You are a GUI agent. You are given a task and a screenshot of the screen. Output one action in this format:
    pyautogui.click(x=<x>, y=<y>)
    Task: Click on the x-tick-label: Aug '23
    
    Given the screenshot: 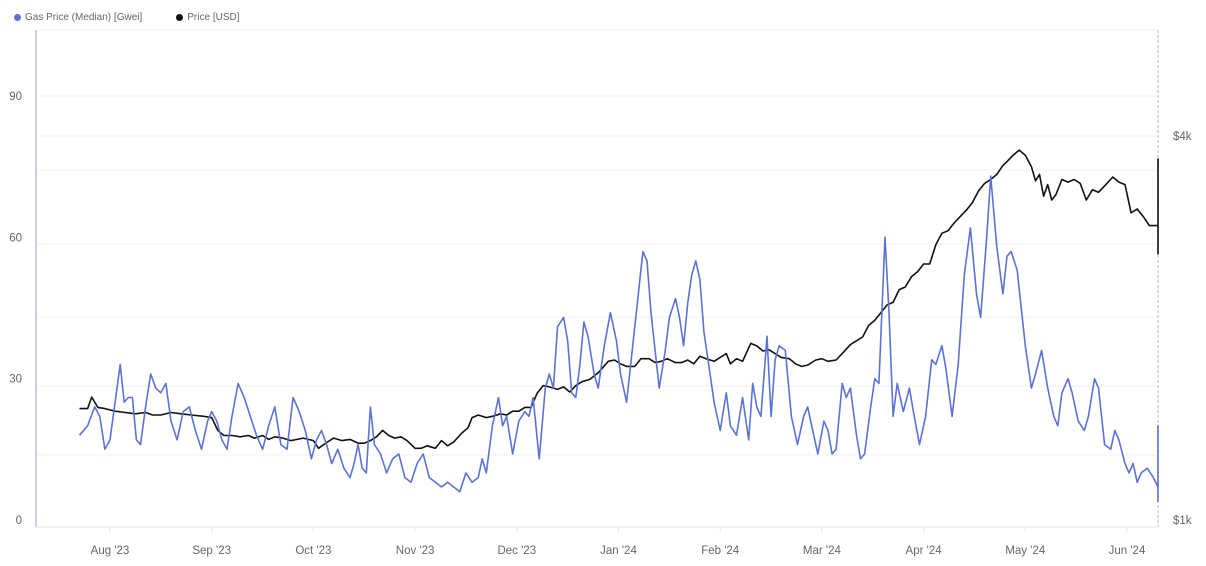 What is the action you would take?
    pyautogui.click(x=110, y=551)
    